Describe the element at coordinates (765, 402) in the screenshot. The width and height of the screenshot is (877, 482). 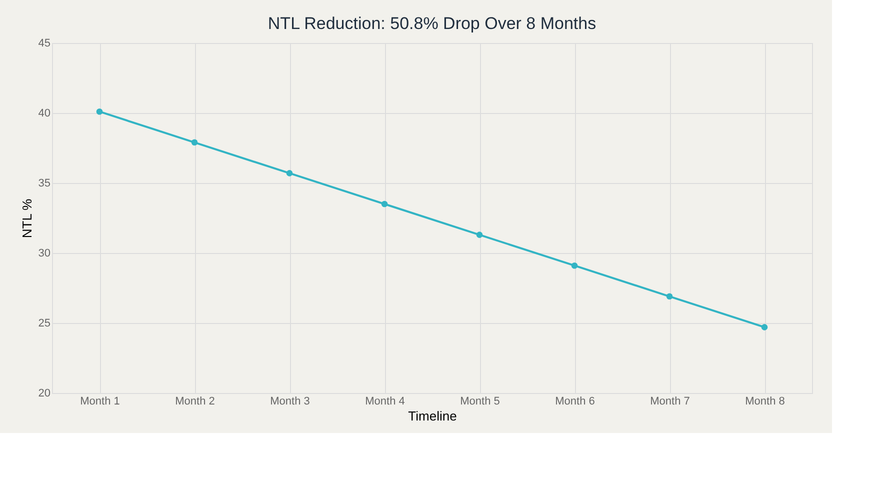
I see `x-tick-label: Month 8` at that location.